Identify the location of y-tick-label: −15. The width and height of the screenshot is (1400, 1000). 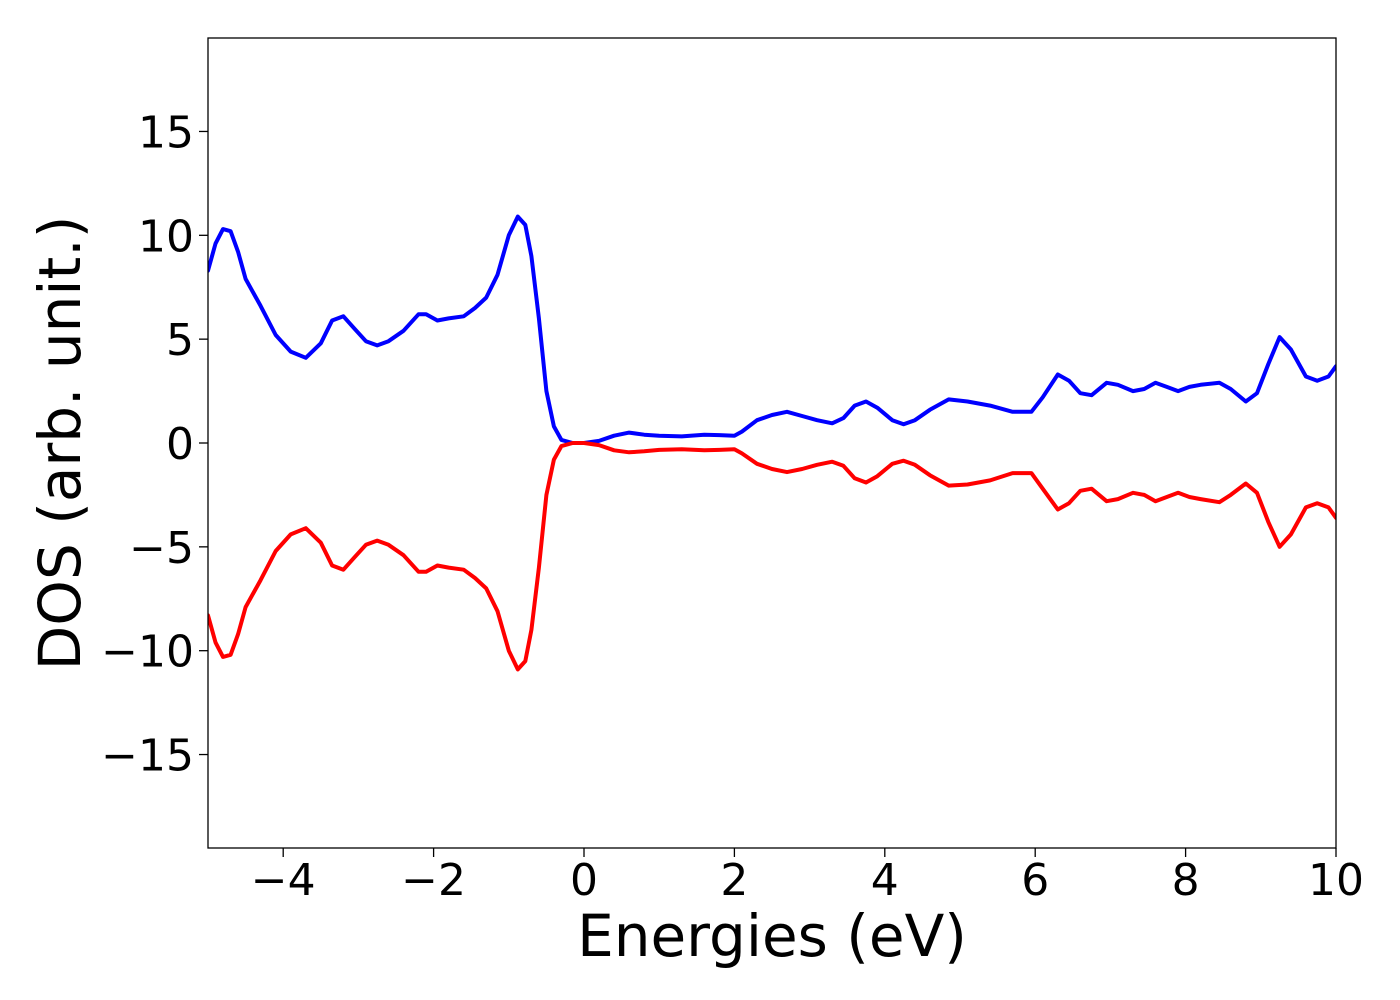
(147, 756).